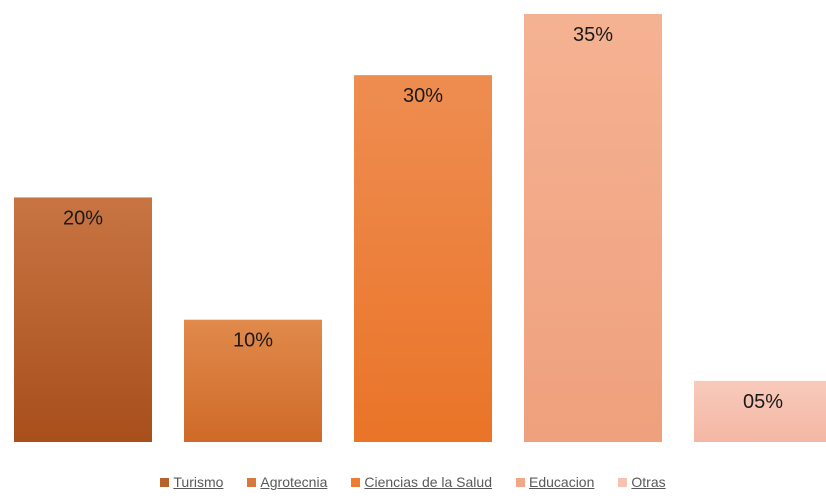 The height and width of the screenshot is (498, 826). Describe the element at coordinates (763, 402) in the screenshot. I see `data-label-otras: 05%` at that location.